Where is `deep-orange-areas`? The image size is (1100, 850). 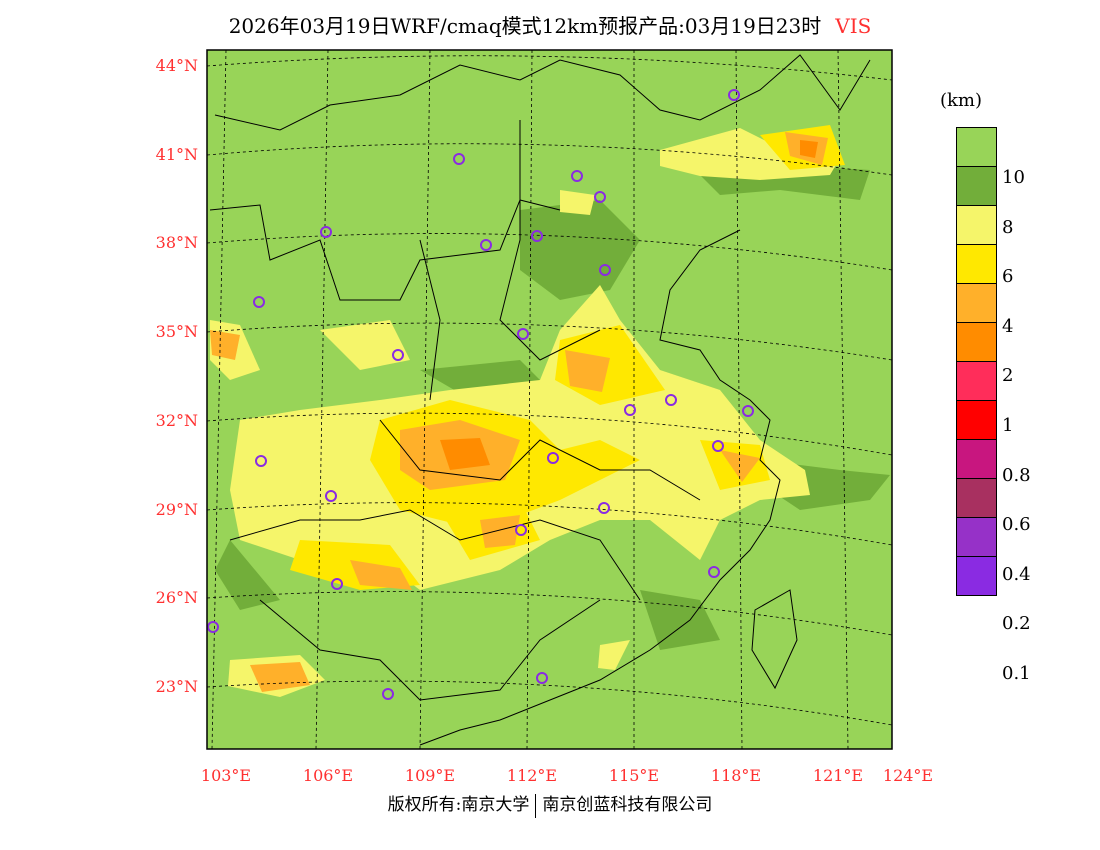
deep-orange-areas is located at coordinates (629, 305).